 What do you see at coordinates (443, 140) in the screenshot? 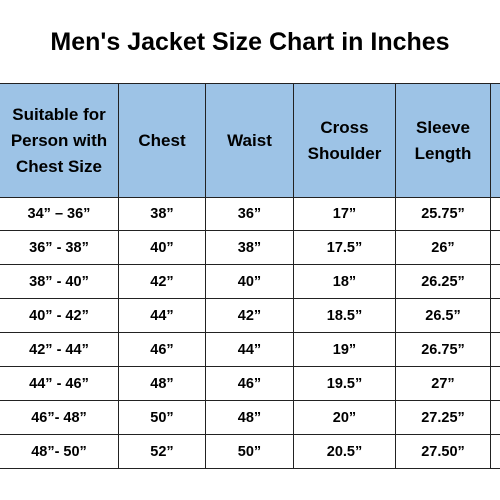
I see `header-cell: Sleeve Length` at bounding box center [443, 140].